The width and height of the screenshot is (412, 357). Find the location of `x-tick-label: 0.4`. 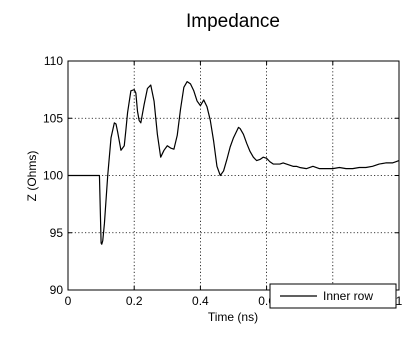

x-tick-label: 0.4 is located at coordinates (200, 301).